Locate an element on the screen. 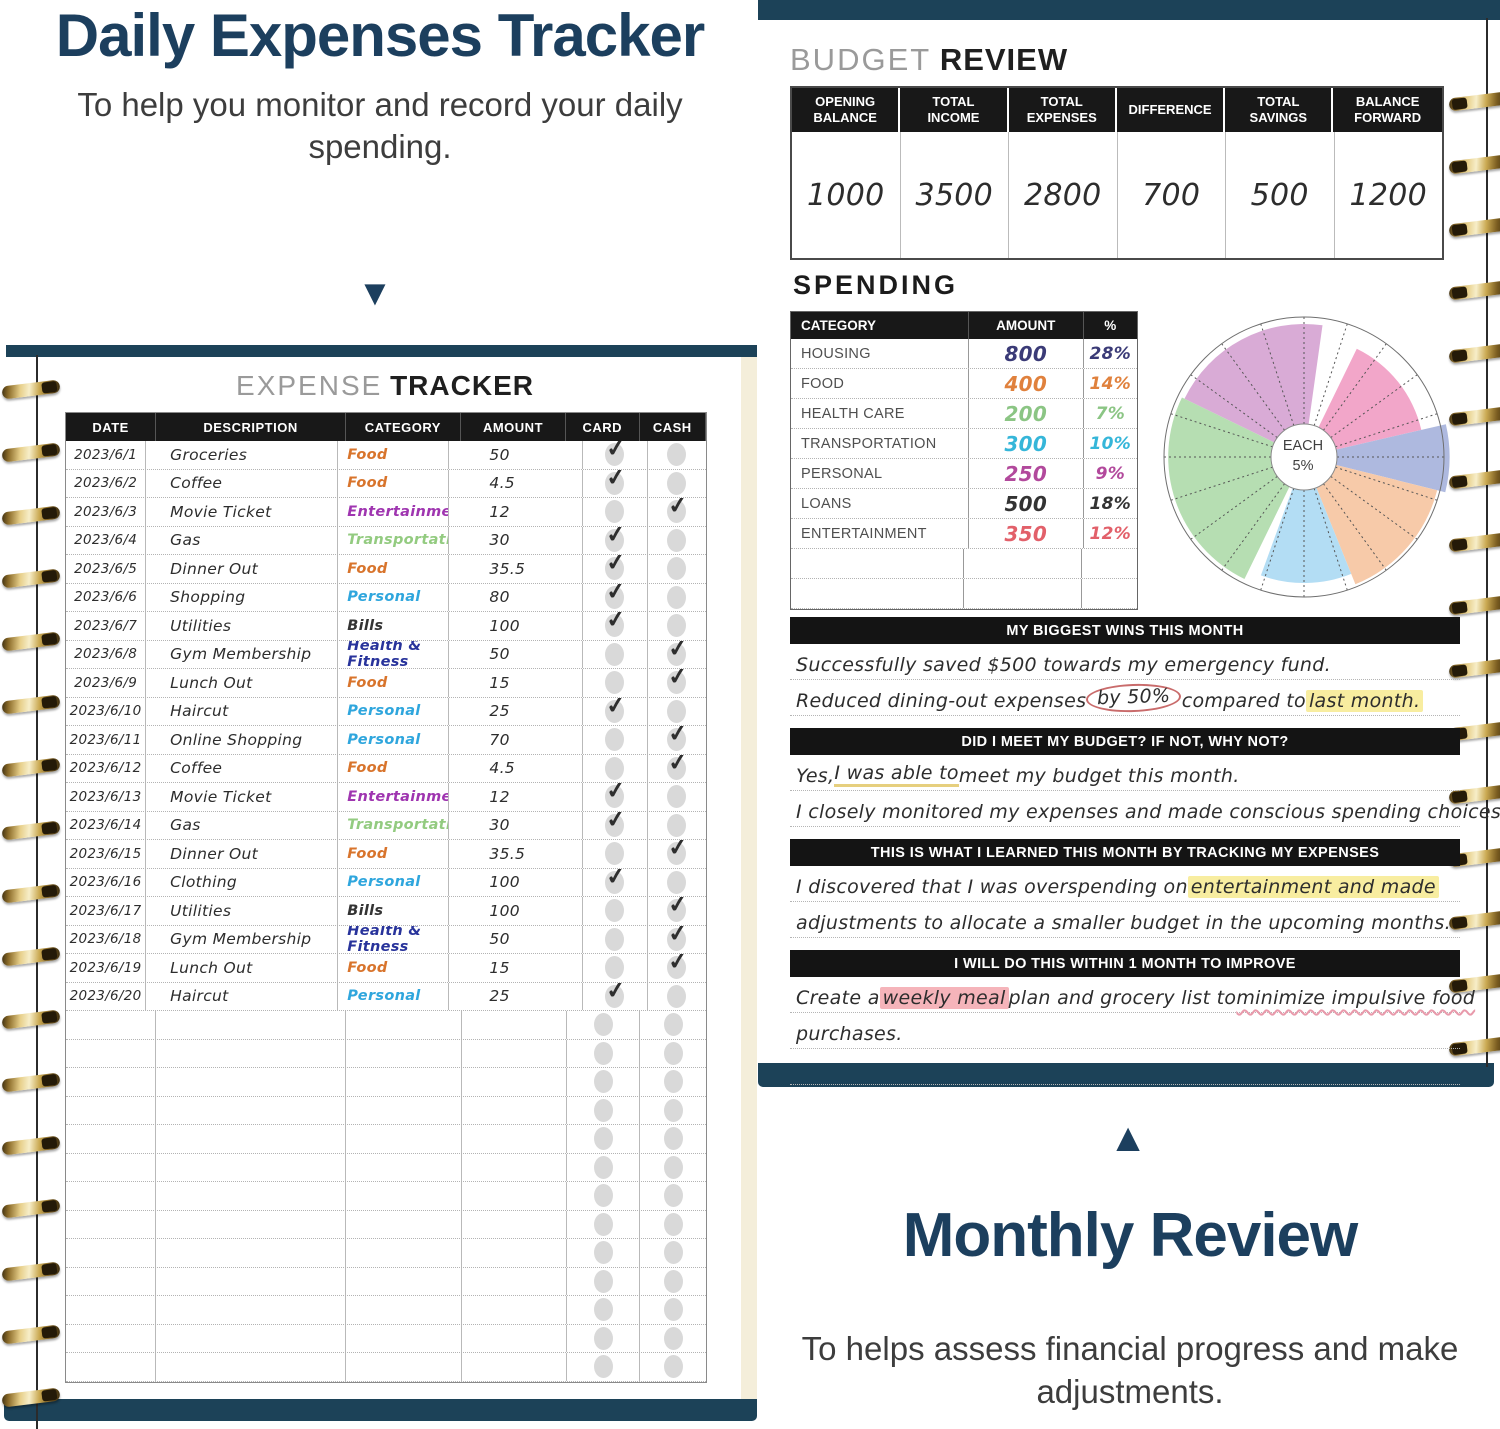  expense-amount: 25 is located at coordinates (516, 996).